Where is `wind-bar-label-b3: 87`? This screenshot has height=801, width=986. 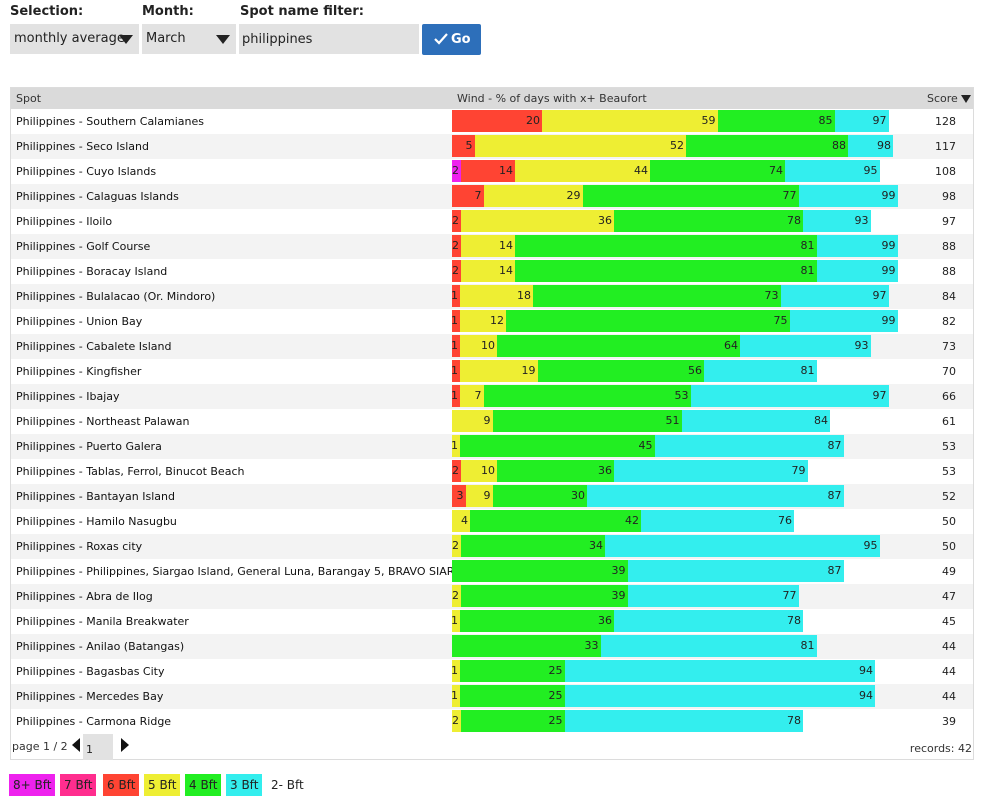
wind-bar-label-b3: 87 is located at coordinates (834, 495).